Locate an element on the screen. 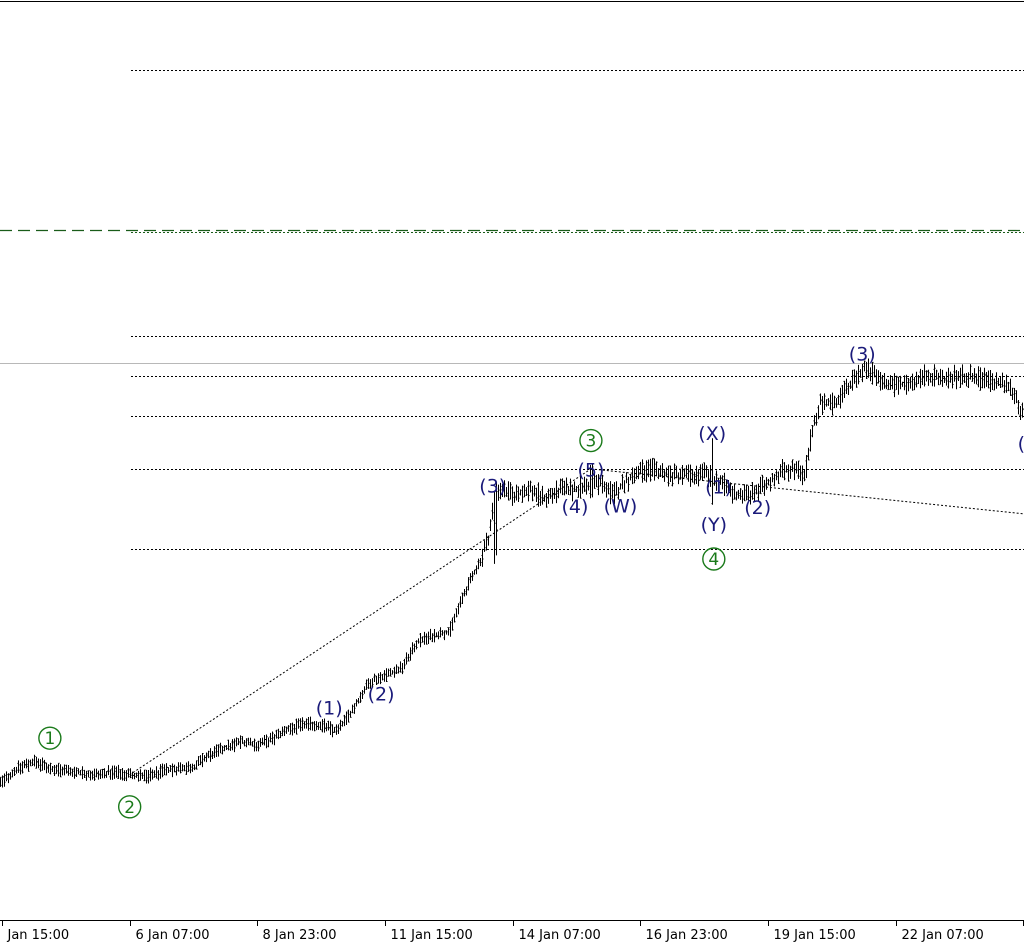 The height and width of the screenshot is (952, 1024). wave-label: (X) is located at coordinates (712, 434).